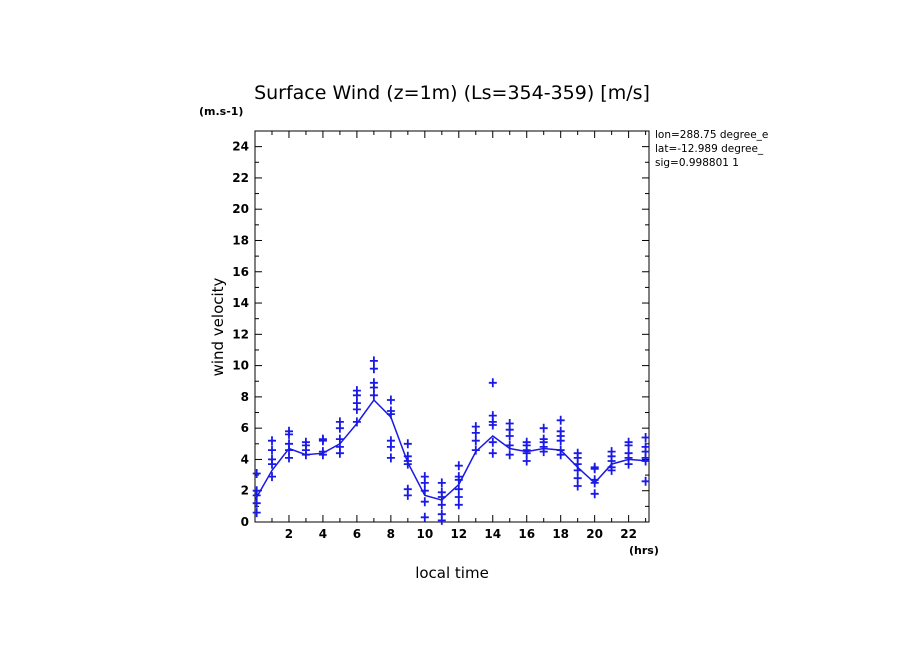 This screenshot has width=904, height=654. What do you see at coordinates (709, 149) in the screenshot?
I see `annotation-lat: lat=-12.989 degree_` at bounding box center [709, 149].